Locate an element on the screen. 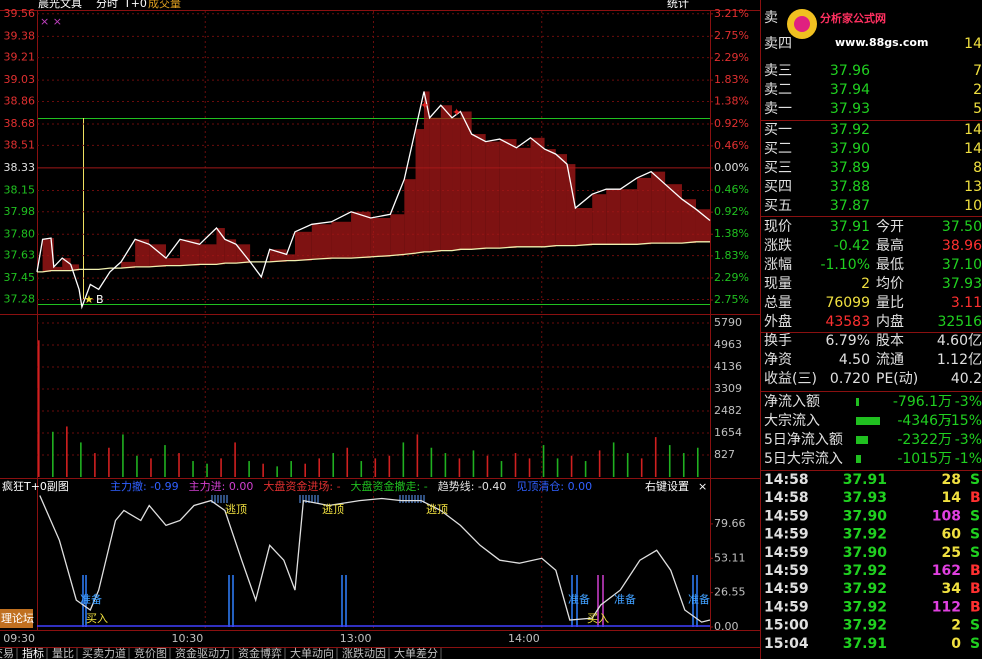  book-label: 买一 is located at coordinates (778, 130).